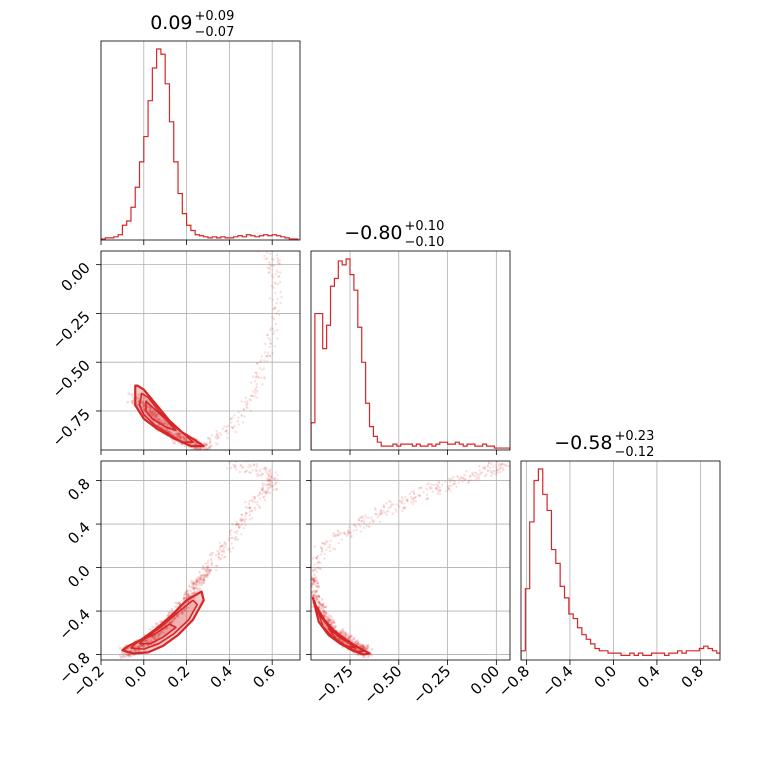 The width and height of the screenshot is (760, 760). What do you see at coordinates (410, 337) in the screenshot?
I see `hist-panel-1: −0.80 +0.10−0.10` at bounding box center [410, 337].